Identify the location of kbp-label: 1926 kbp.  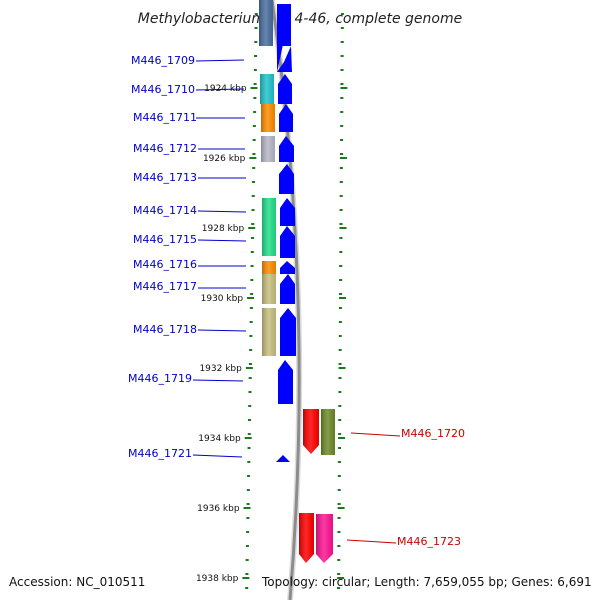
(224, 159).